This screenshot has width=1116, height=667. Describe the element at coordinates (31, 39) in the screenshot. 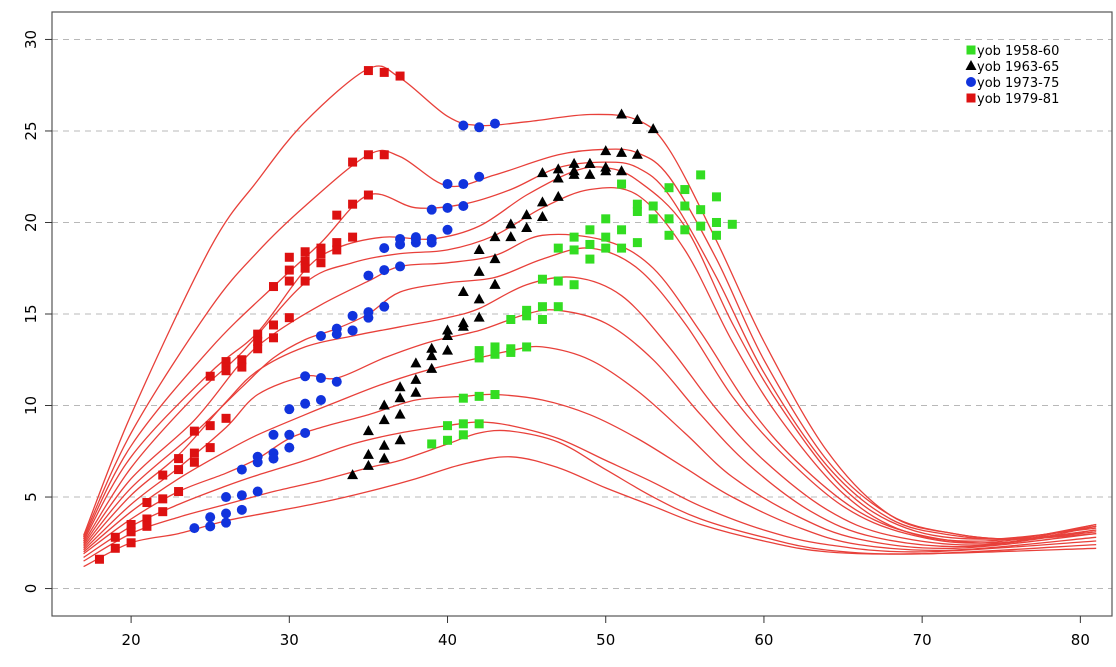

I see `y-tick-label: 30` at that location.